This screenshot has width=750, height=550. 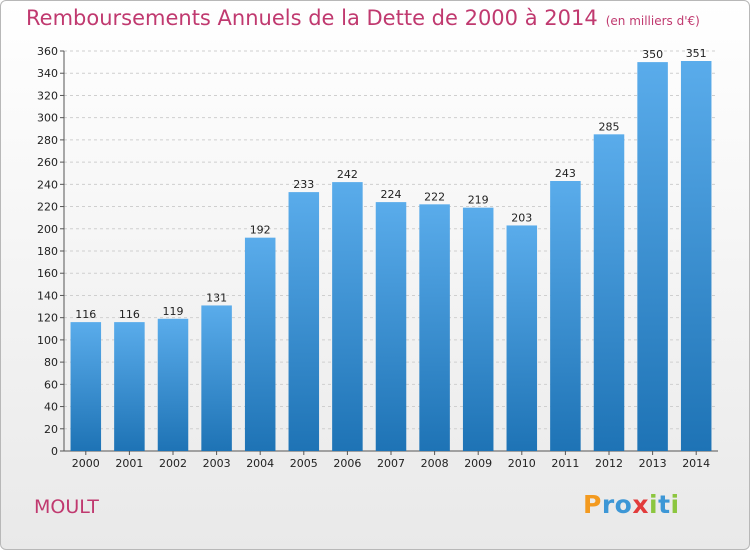 I want to click on x-tick-label-2002: 2002, so click(x=173, y=463).